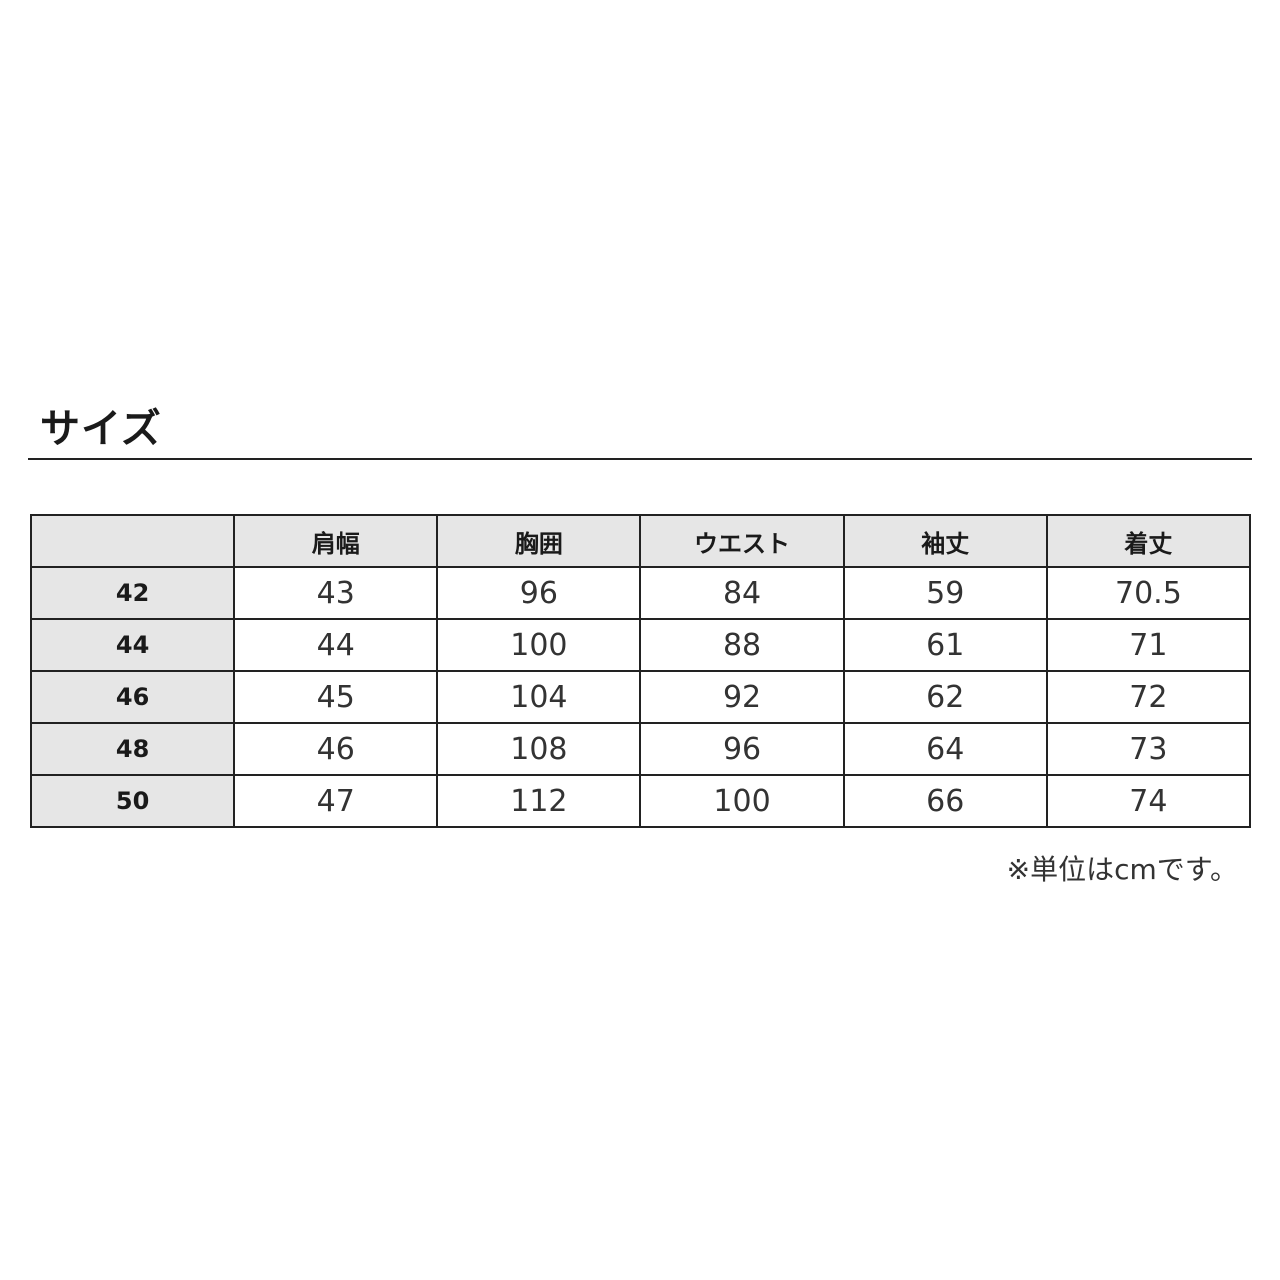  I want to click on unit-note: ※単位はcmです。, so click(1122, 869).